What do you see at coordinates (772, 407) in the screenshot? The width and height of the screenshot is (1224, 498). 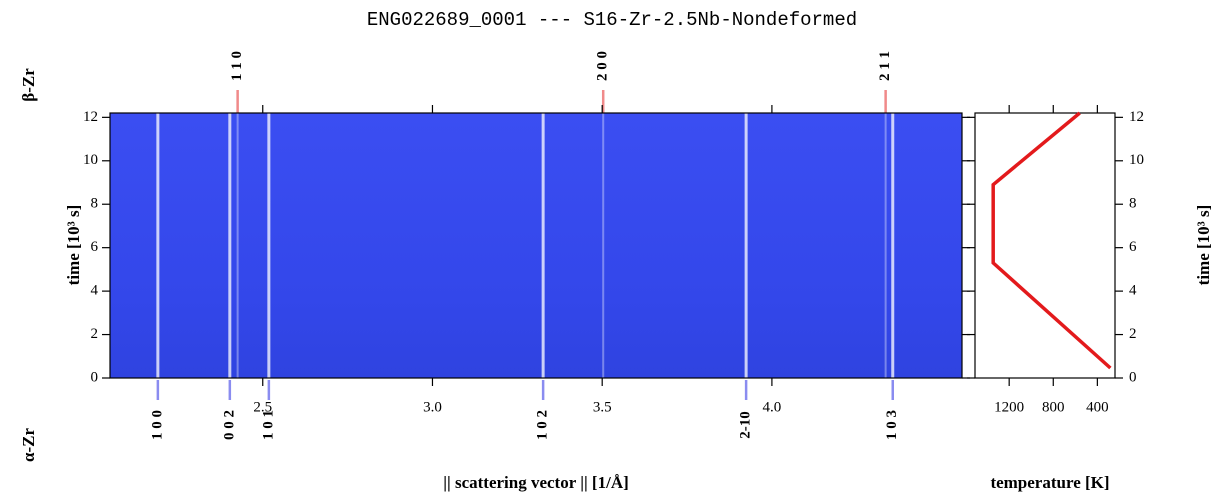 I see `x-tick-label: 4.0` at bounding box center [772, 407].